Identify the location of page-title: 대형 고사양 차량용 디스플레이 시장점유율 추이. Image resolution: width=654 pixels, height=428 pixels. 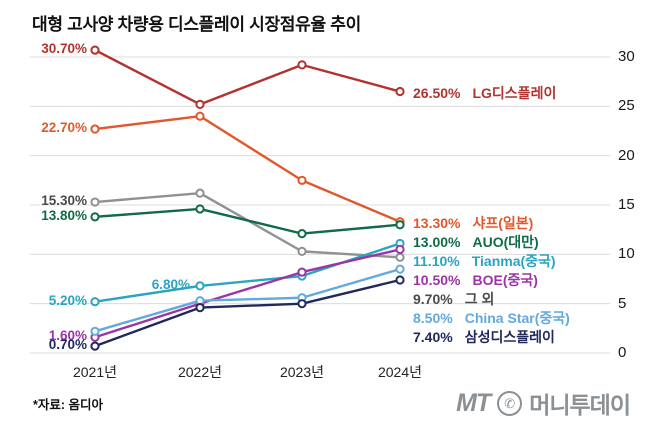
(196, 24).